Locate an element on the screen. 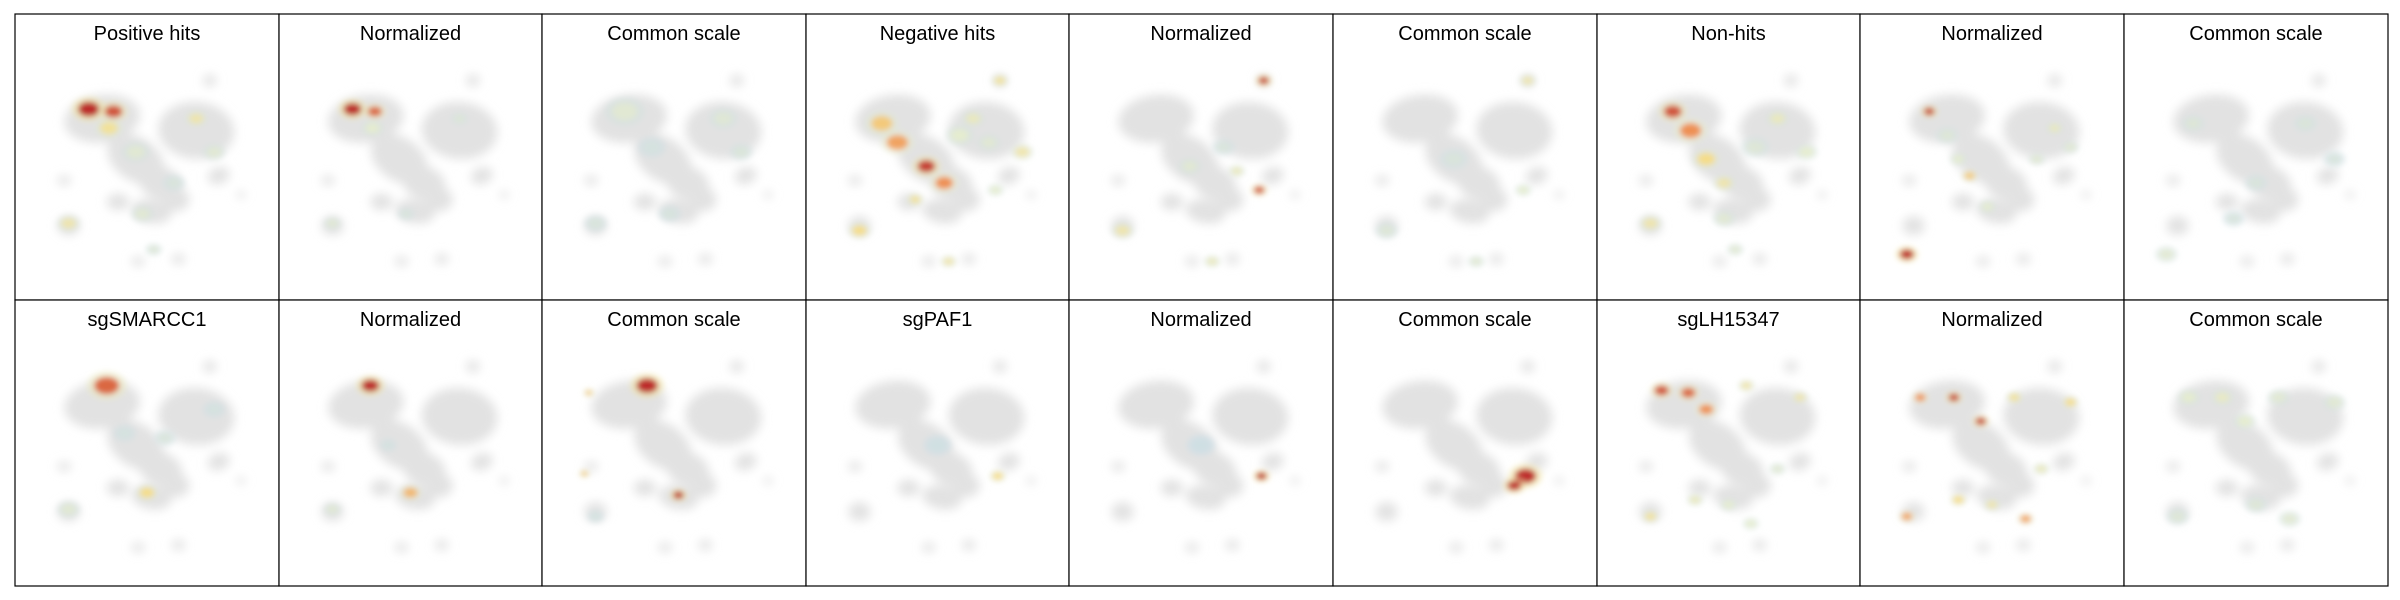  panel-frame is located at coordinates (1465, 443).